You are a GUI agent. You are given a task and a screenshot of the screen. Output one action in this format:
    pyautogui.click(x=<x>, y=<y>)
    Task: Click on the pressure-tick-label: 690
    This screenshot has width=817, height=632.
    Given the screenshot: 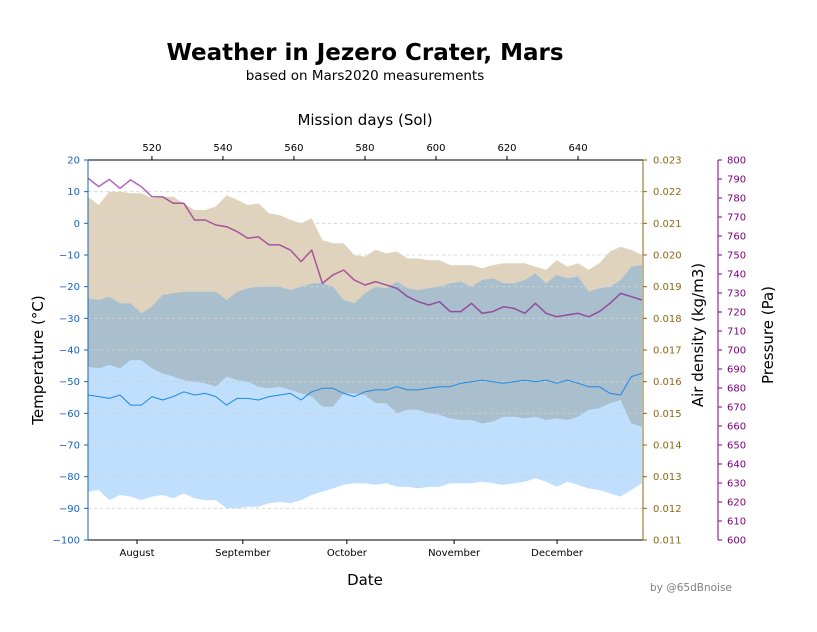 What is the action you would take?
    pyautogui.click(x=736, y=370)
    